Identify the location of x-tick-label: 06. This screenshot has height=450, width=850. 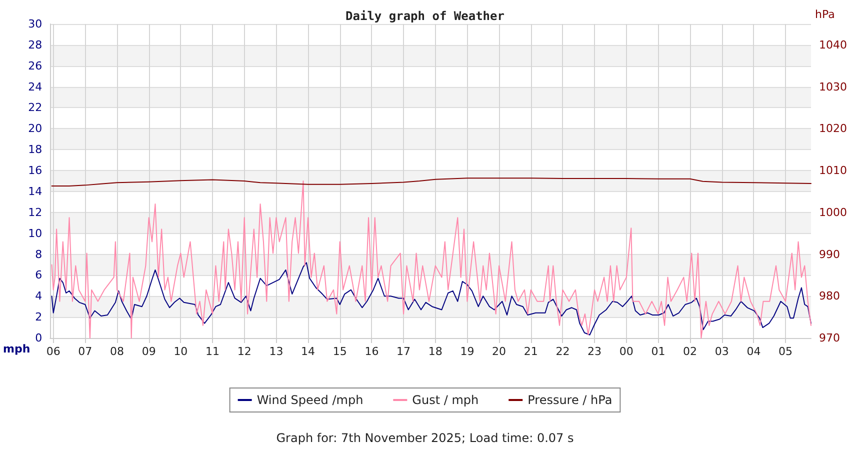
(53, 351).